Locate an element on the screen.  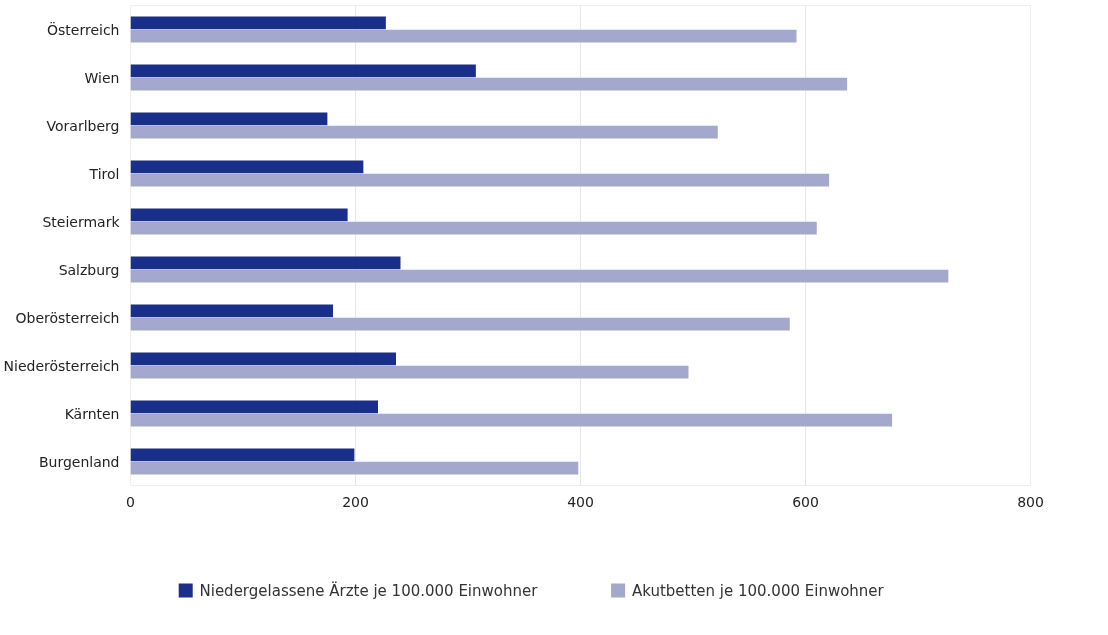
y-tick-label: Oberösterreich is located at coordinates (67, 317).